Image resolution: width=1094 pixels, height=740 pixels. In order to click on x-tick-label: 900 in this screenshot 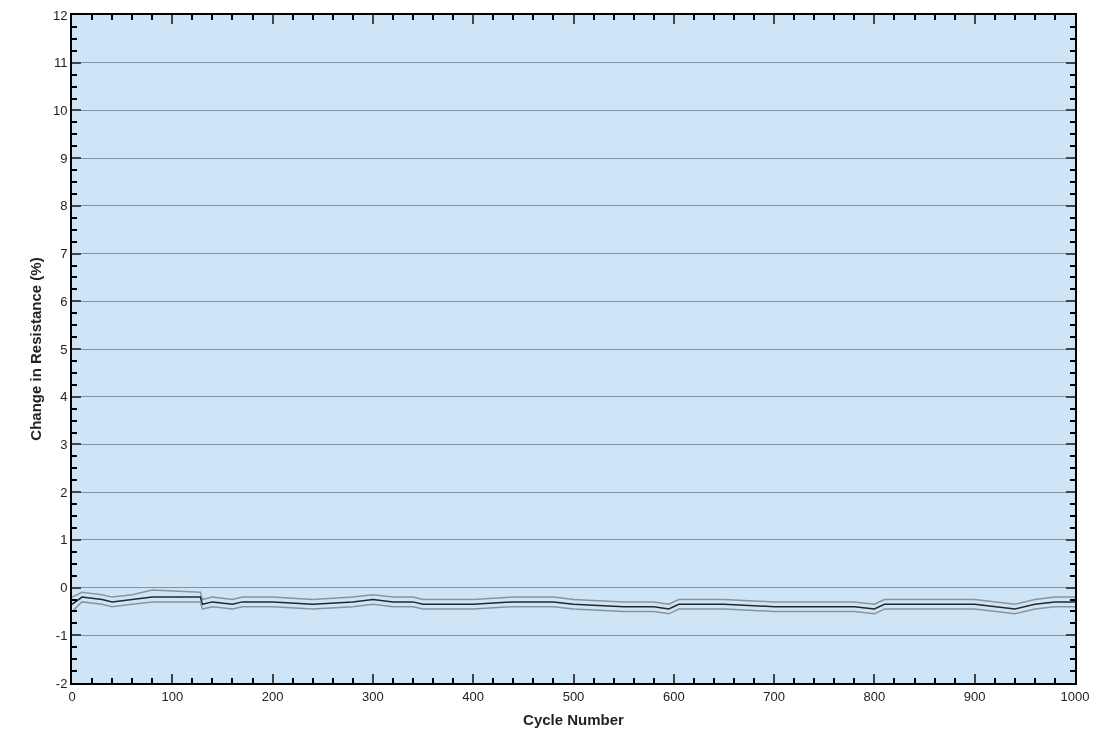, I will do `click(974, 696)`.